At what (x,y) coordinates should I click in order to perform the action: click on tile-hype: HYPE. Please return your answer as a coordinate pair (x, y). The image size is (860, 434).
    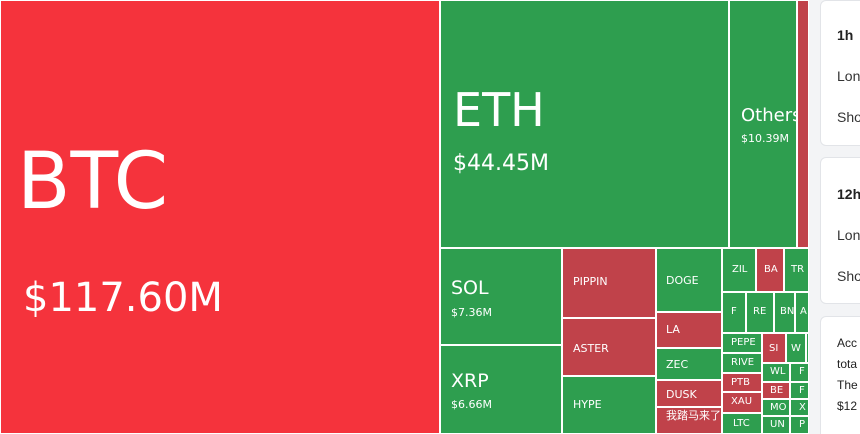
    Looking at the image, I should click on (609, 405).